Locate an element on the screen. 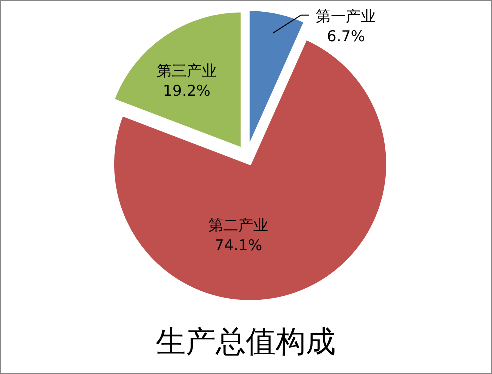 The image size is (492, 374). data-label: 6.7% is located at coordinates (346, 36).